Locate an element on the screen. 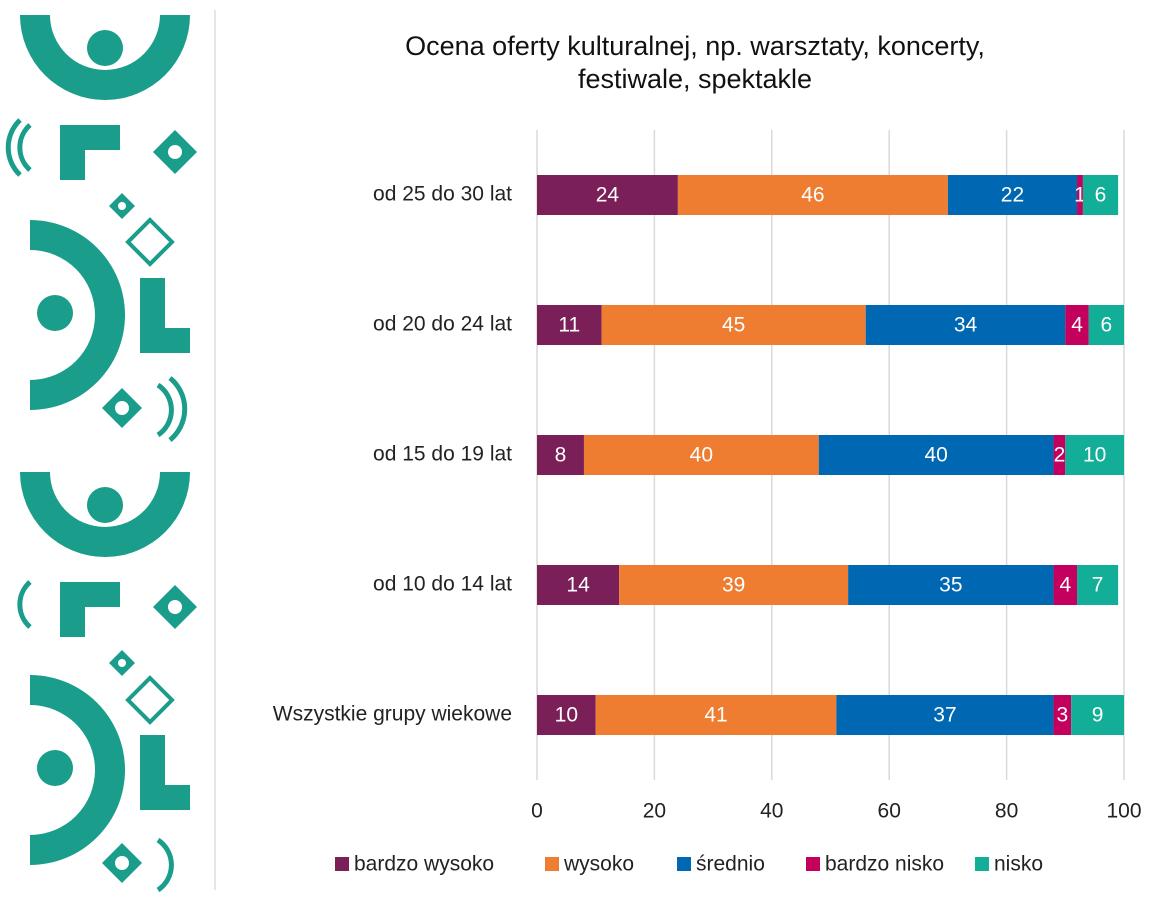  data-label: 41 is located at coordinates (715, 715).